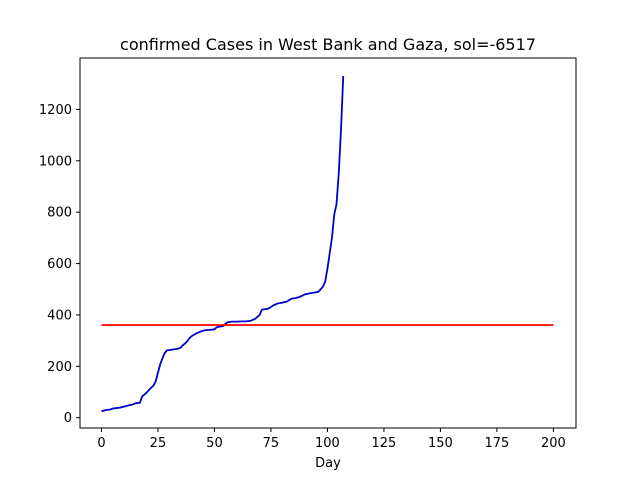  I want to click on y-tick-label: 400, so click(59, 315).